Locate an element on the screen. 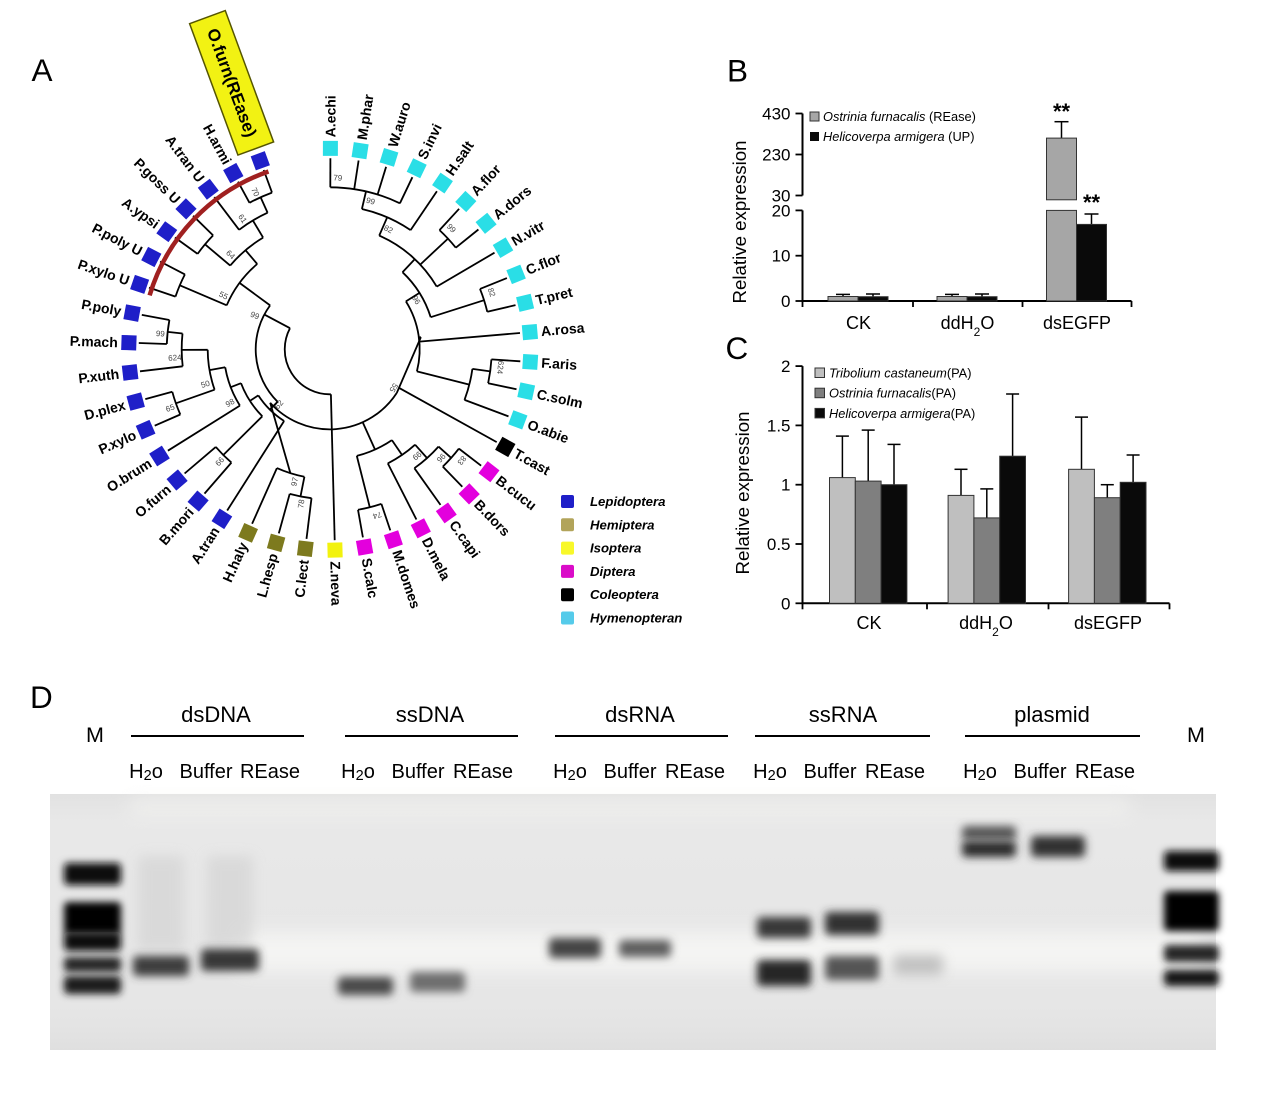  svg-text: D.plex is located at coordinates (104, 410).